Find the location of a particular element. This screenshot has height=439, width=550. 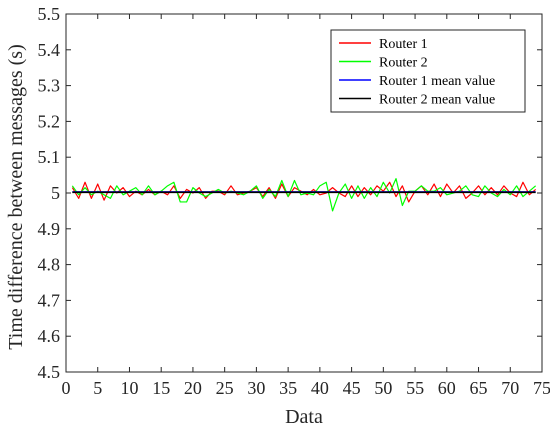

y-tick-label: 4.9 is located at coordinates (49, 229).